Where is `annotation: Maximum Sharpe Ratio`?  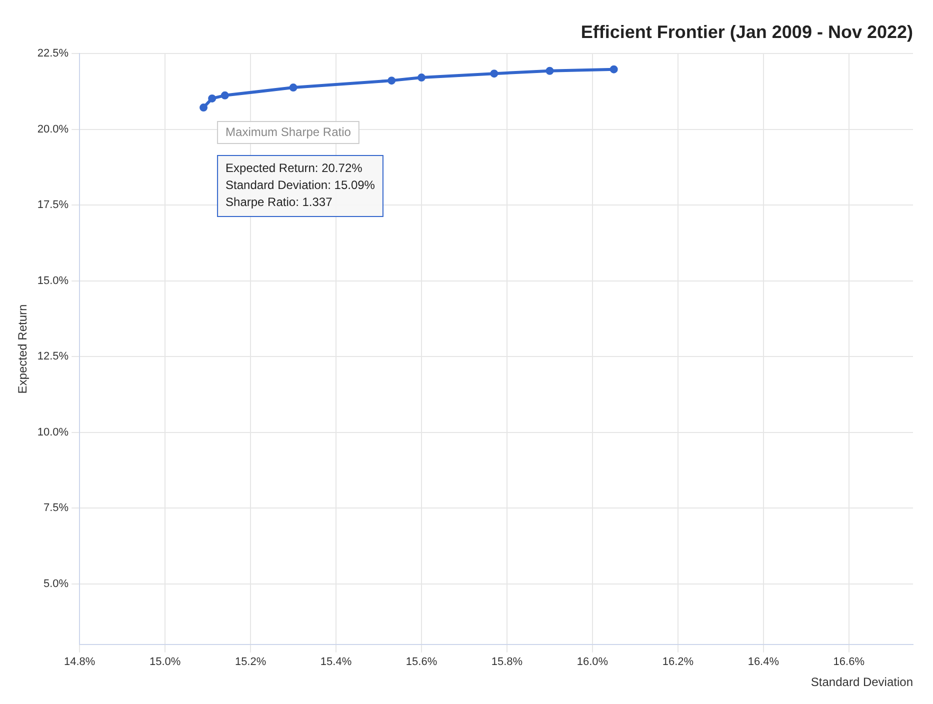
annotation: Maximum Sharpe Ratio is located at coordinates (289, 131).